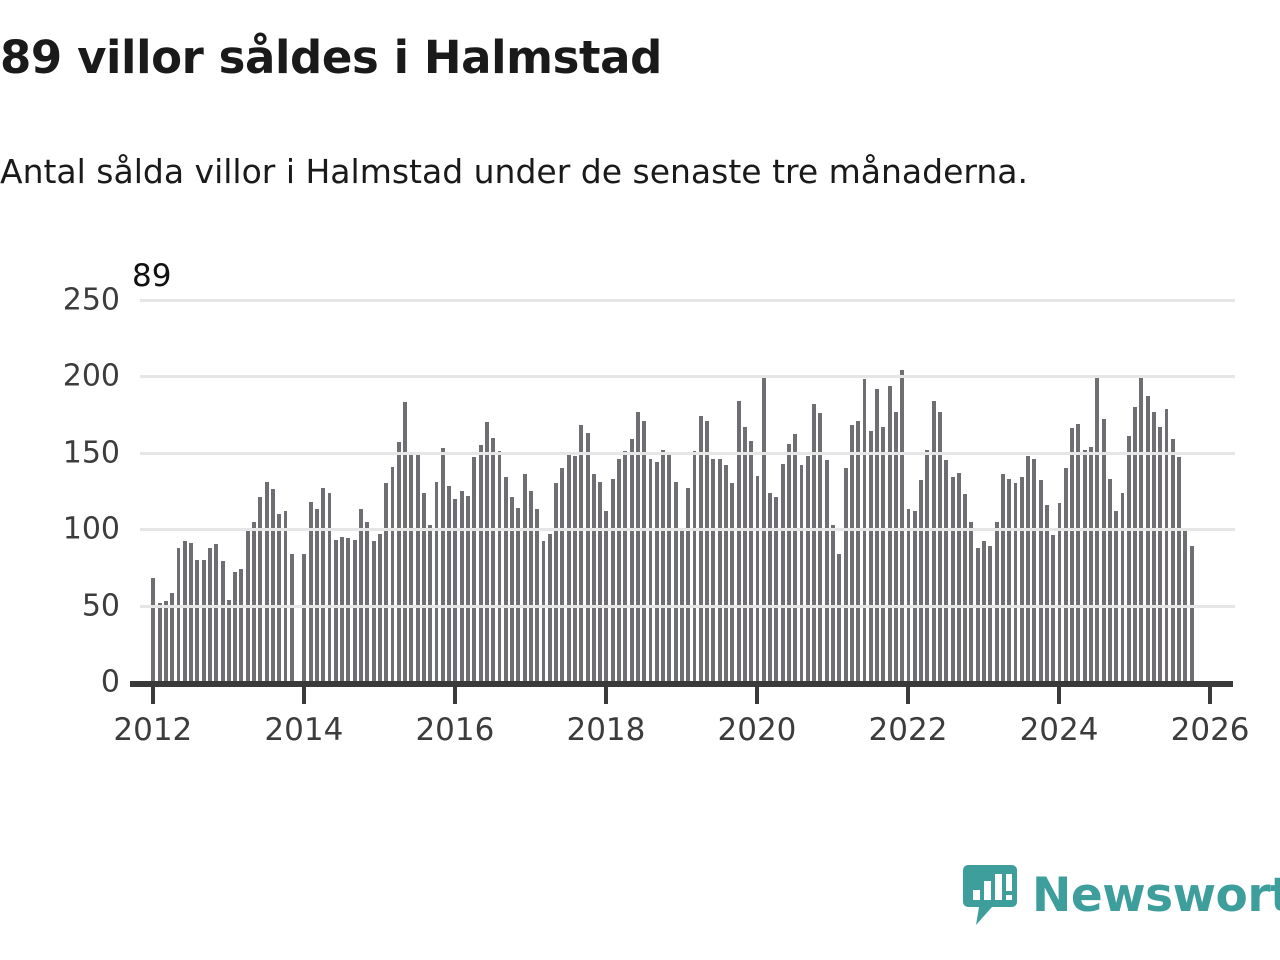 The image size is (1280, 960). I want to click on x-axis-tick-label: 2026, so click(1210, 730).